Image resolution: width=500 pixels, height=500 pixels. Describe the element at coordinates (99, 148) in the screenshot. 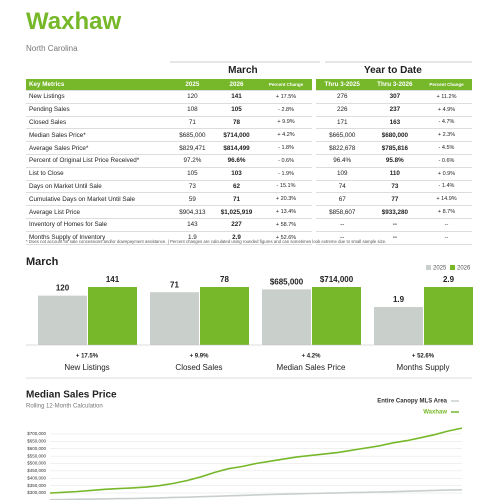

I see `cell: Average Sales Price*` at that location.